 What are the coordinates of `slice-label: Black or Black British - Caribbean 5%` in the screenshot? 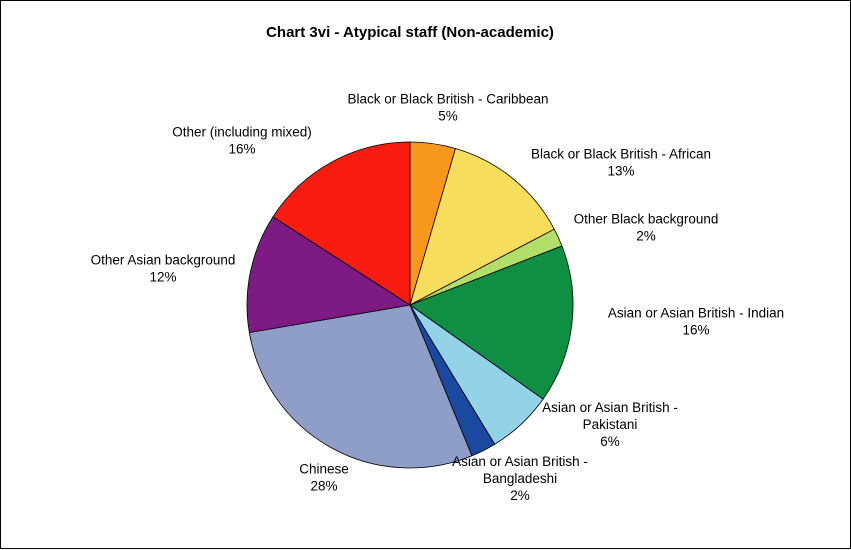 It's located at (447, 108).